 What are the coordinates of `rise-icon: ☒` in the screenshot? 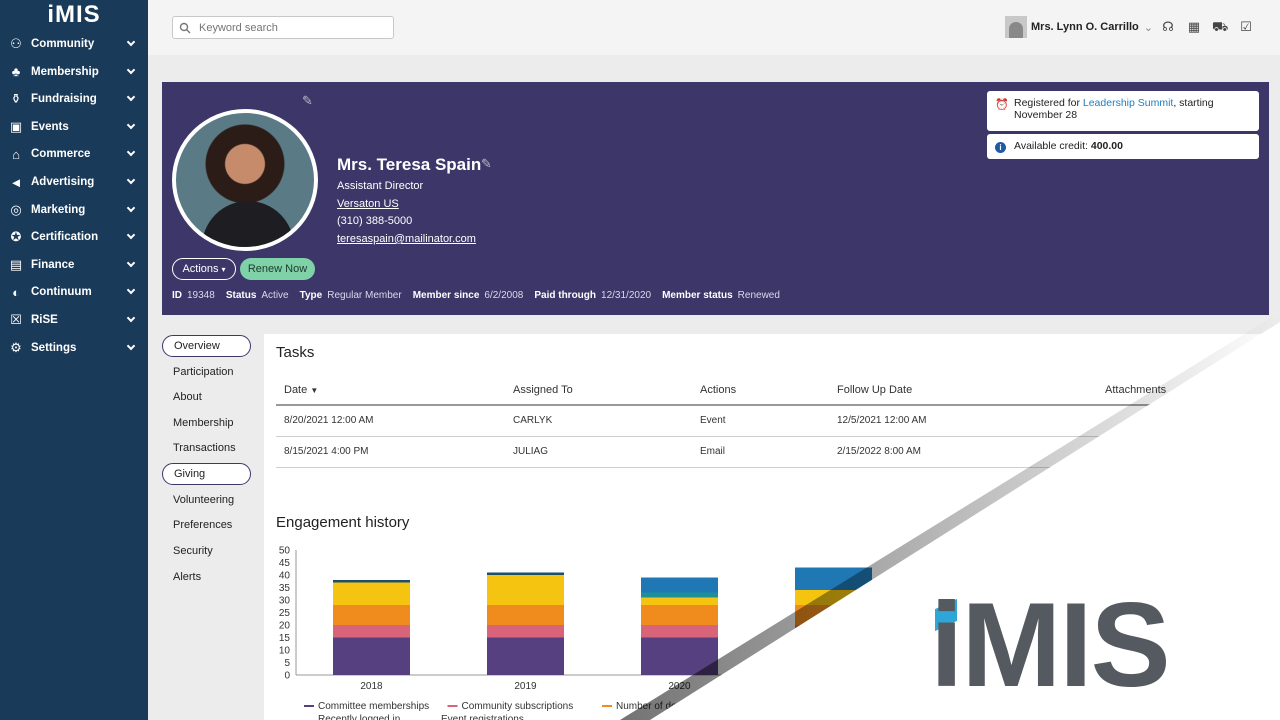 It's located at (16, 319).